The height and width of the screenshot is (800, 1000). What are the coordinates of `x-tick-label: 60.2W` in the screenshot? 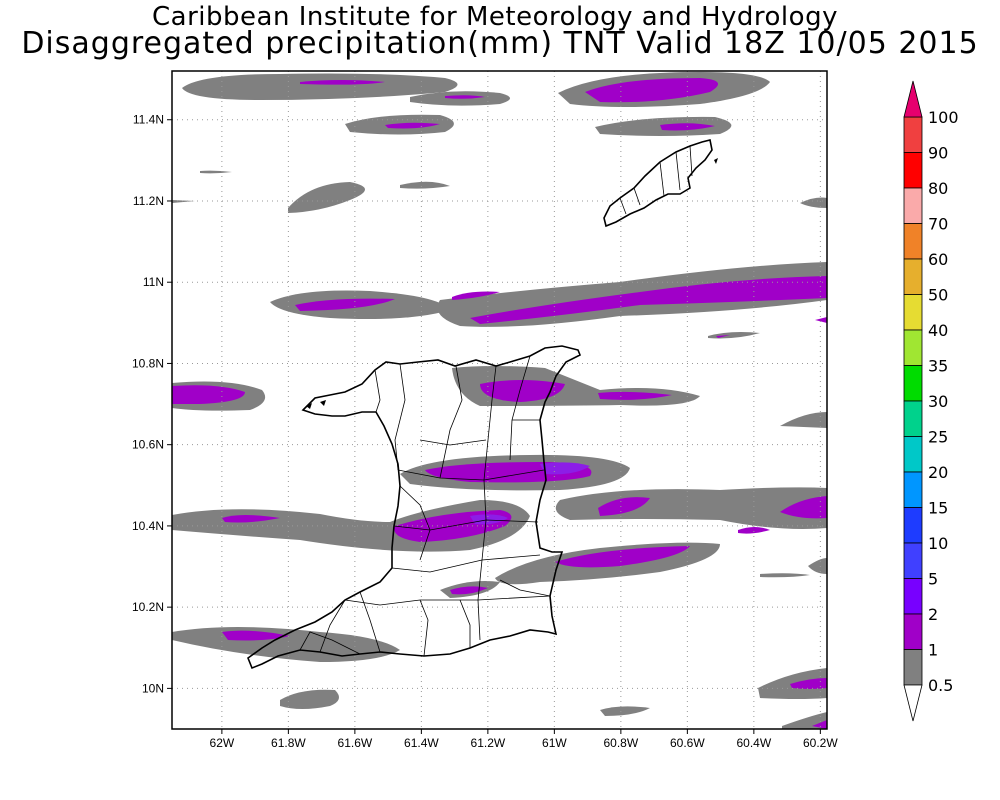 It's located at (820, 743).